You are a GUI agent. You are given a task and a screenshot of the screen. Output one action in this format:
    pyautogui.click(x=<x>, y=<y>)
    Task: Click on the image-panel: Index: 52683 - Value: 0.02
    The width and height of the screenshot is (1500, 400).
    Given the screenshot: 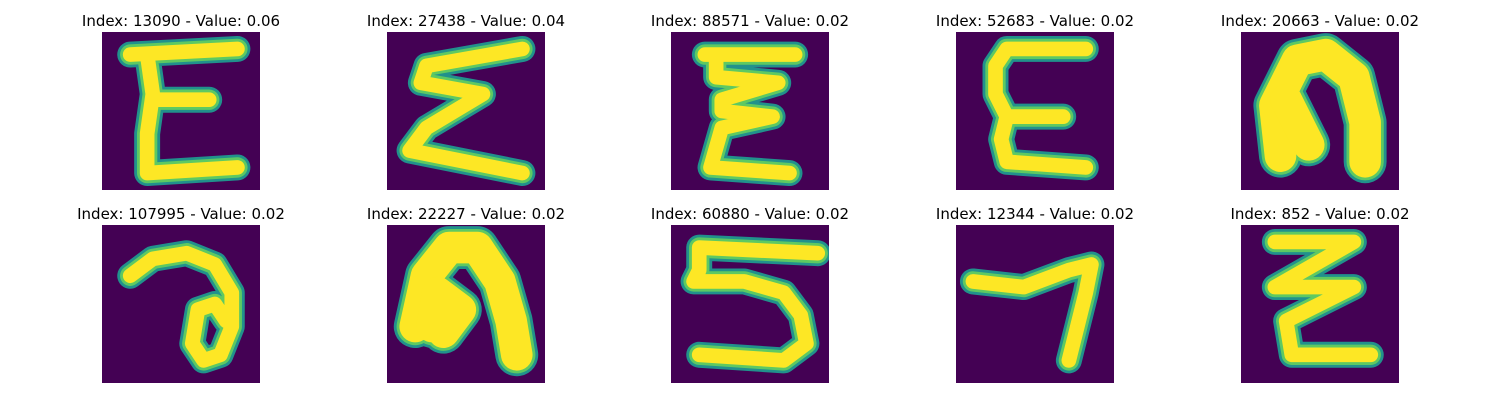 What is the action you would take?
    pyautogui.click(x=1035, y=105)
    